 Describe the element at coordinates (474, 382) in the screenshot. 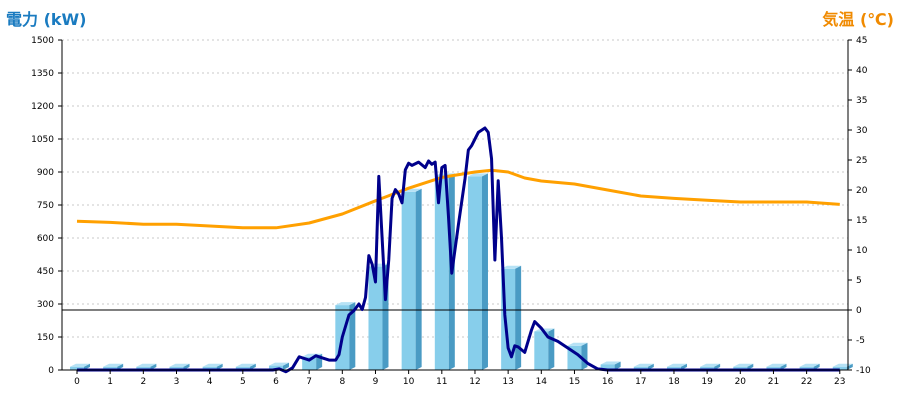

I see `x-tick-label: 12` at that location.